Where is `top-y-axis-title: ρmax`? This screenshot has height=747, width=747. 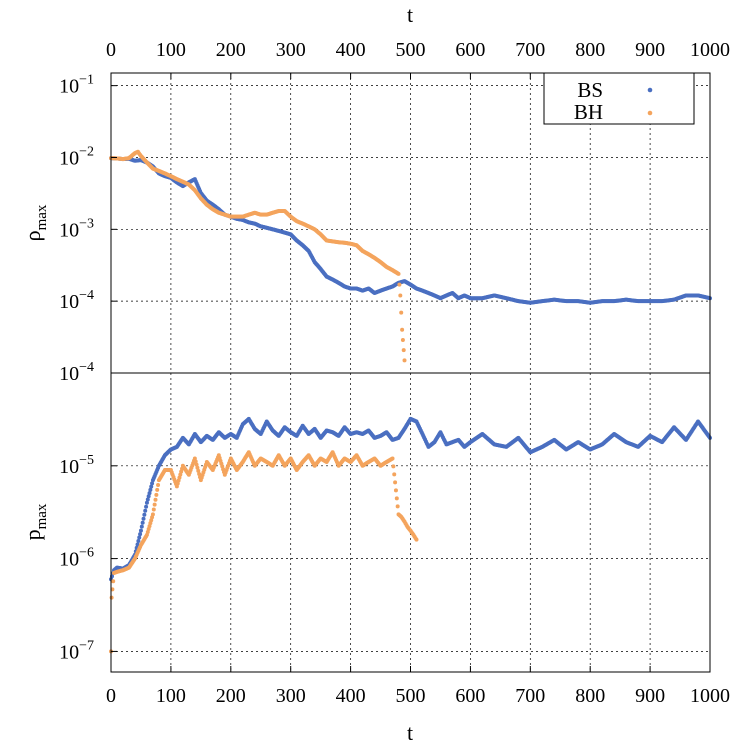
top-y-axis-title: ρmax is located at coordinates (35, 222).